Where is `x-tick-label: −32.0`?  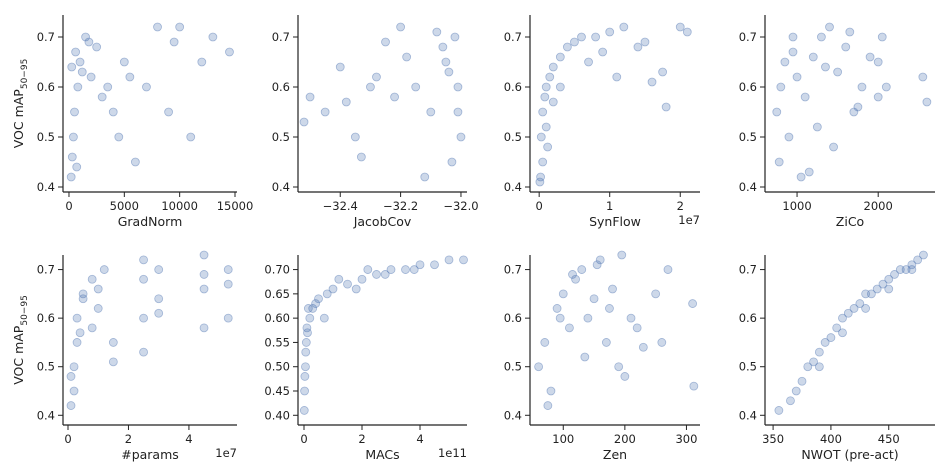 x-tick-label: −32.0 is located at coordinates (460, 206).